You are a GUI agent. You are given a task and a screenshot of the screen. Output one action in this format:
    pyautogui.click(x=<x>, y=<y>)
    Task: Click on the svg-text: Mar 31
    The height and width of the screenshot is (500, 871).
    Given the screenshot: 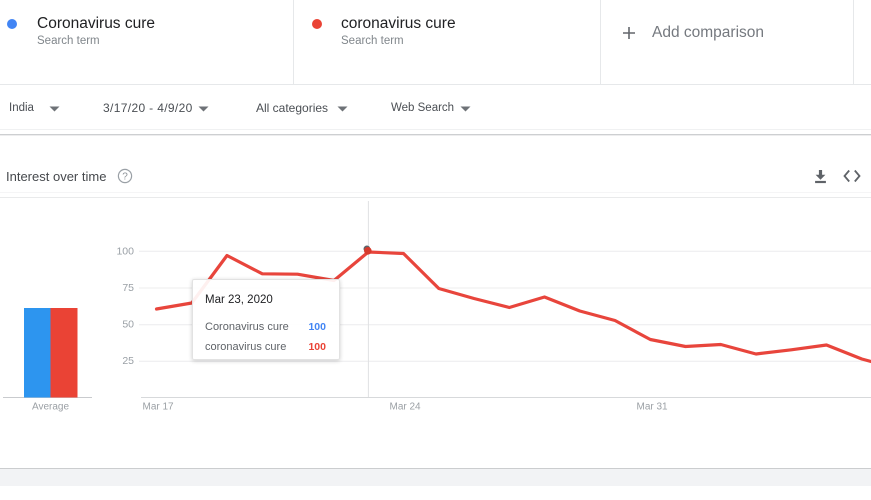 What is the action you would take?
    pyautogui.click(x=653, y=407)
    